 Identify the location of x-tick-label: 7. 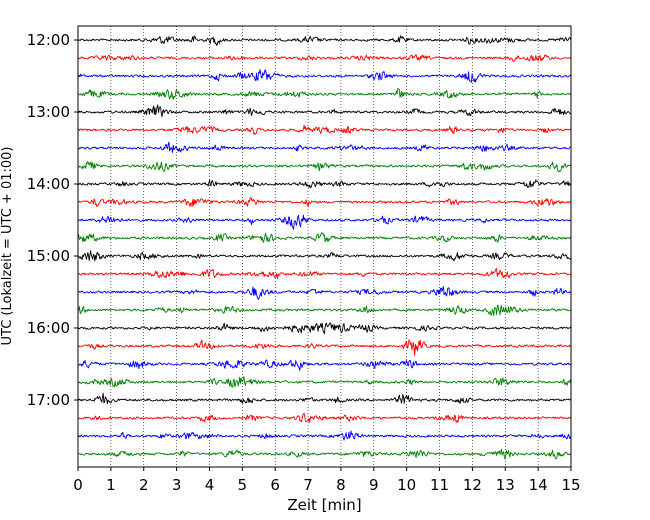
(308, 485).